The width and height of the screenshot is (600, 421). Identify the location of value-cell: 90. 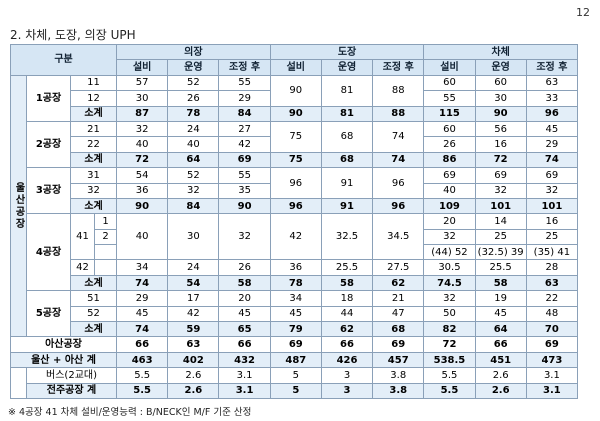
(500, 113).